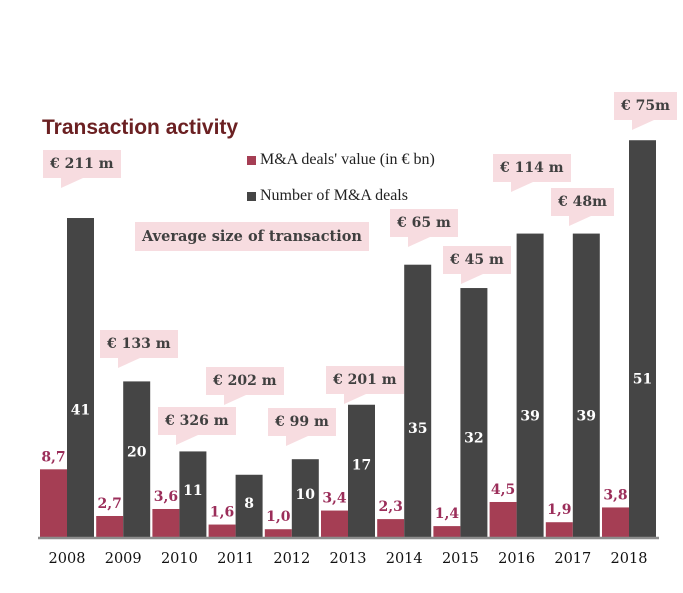 This screenshot has height=593, width=683. Describe the element at coordinates (251, 196) in the screenshot. I see `legend-swatch-deal-count` at that location.